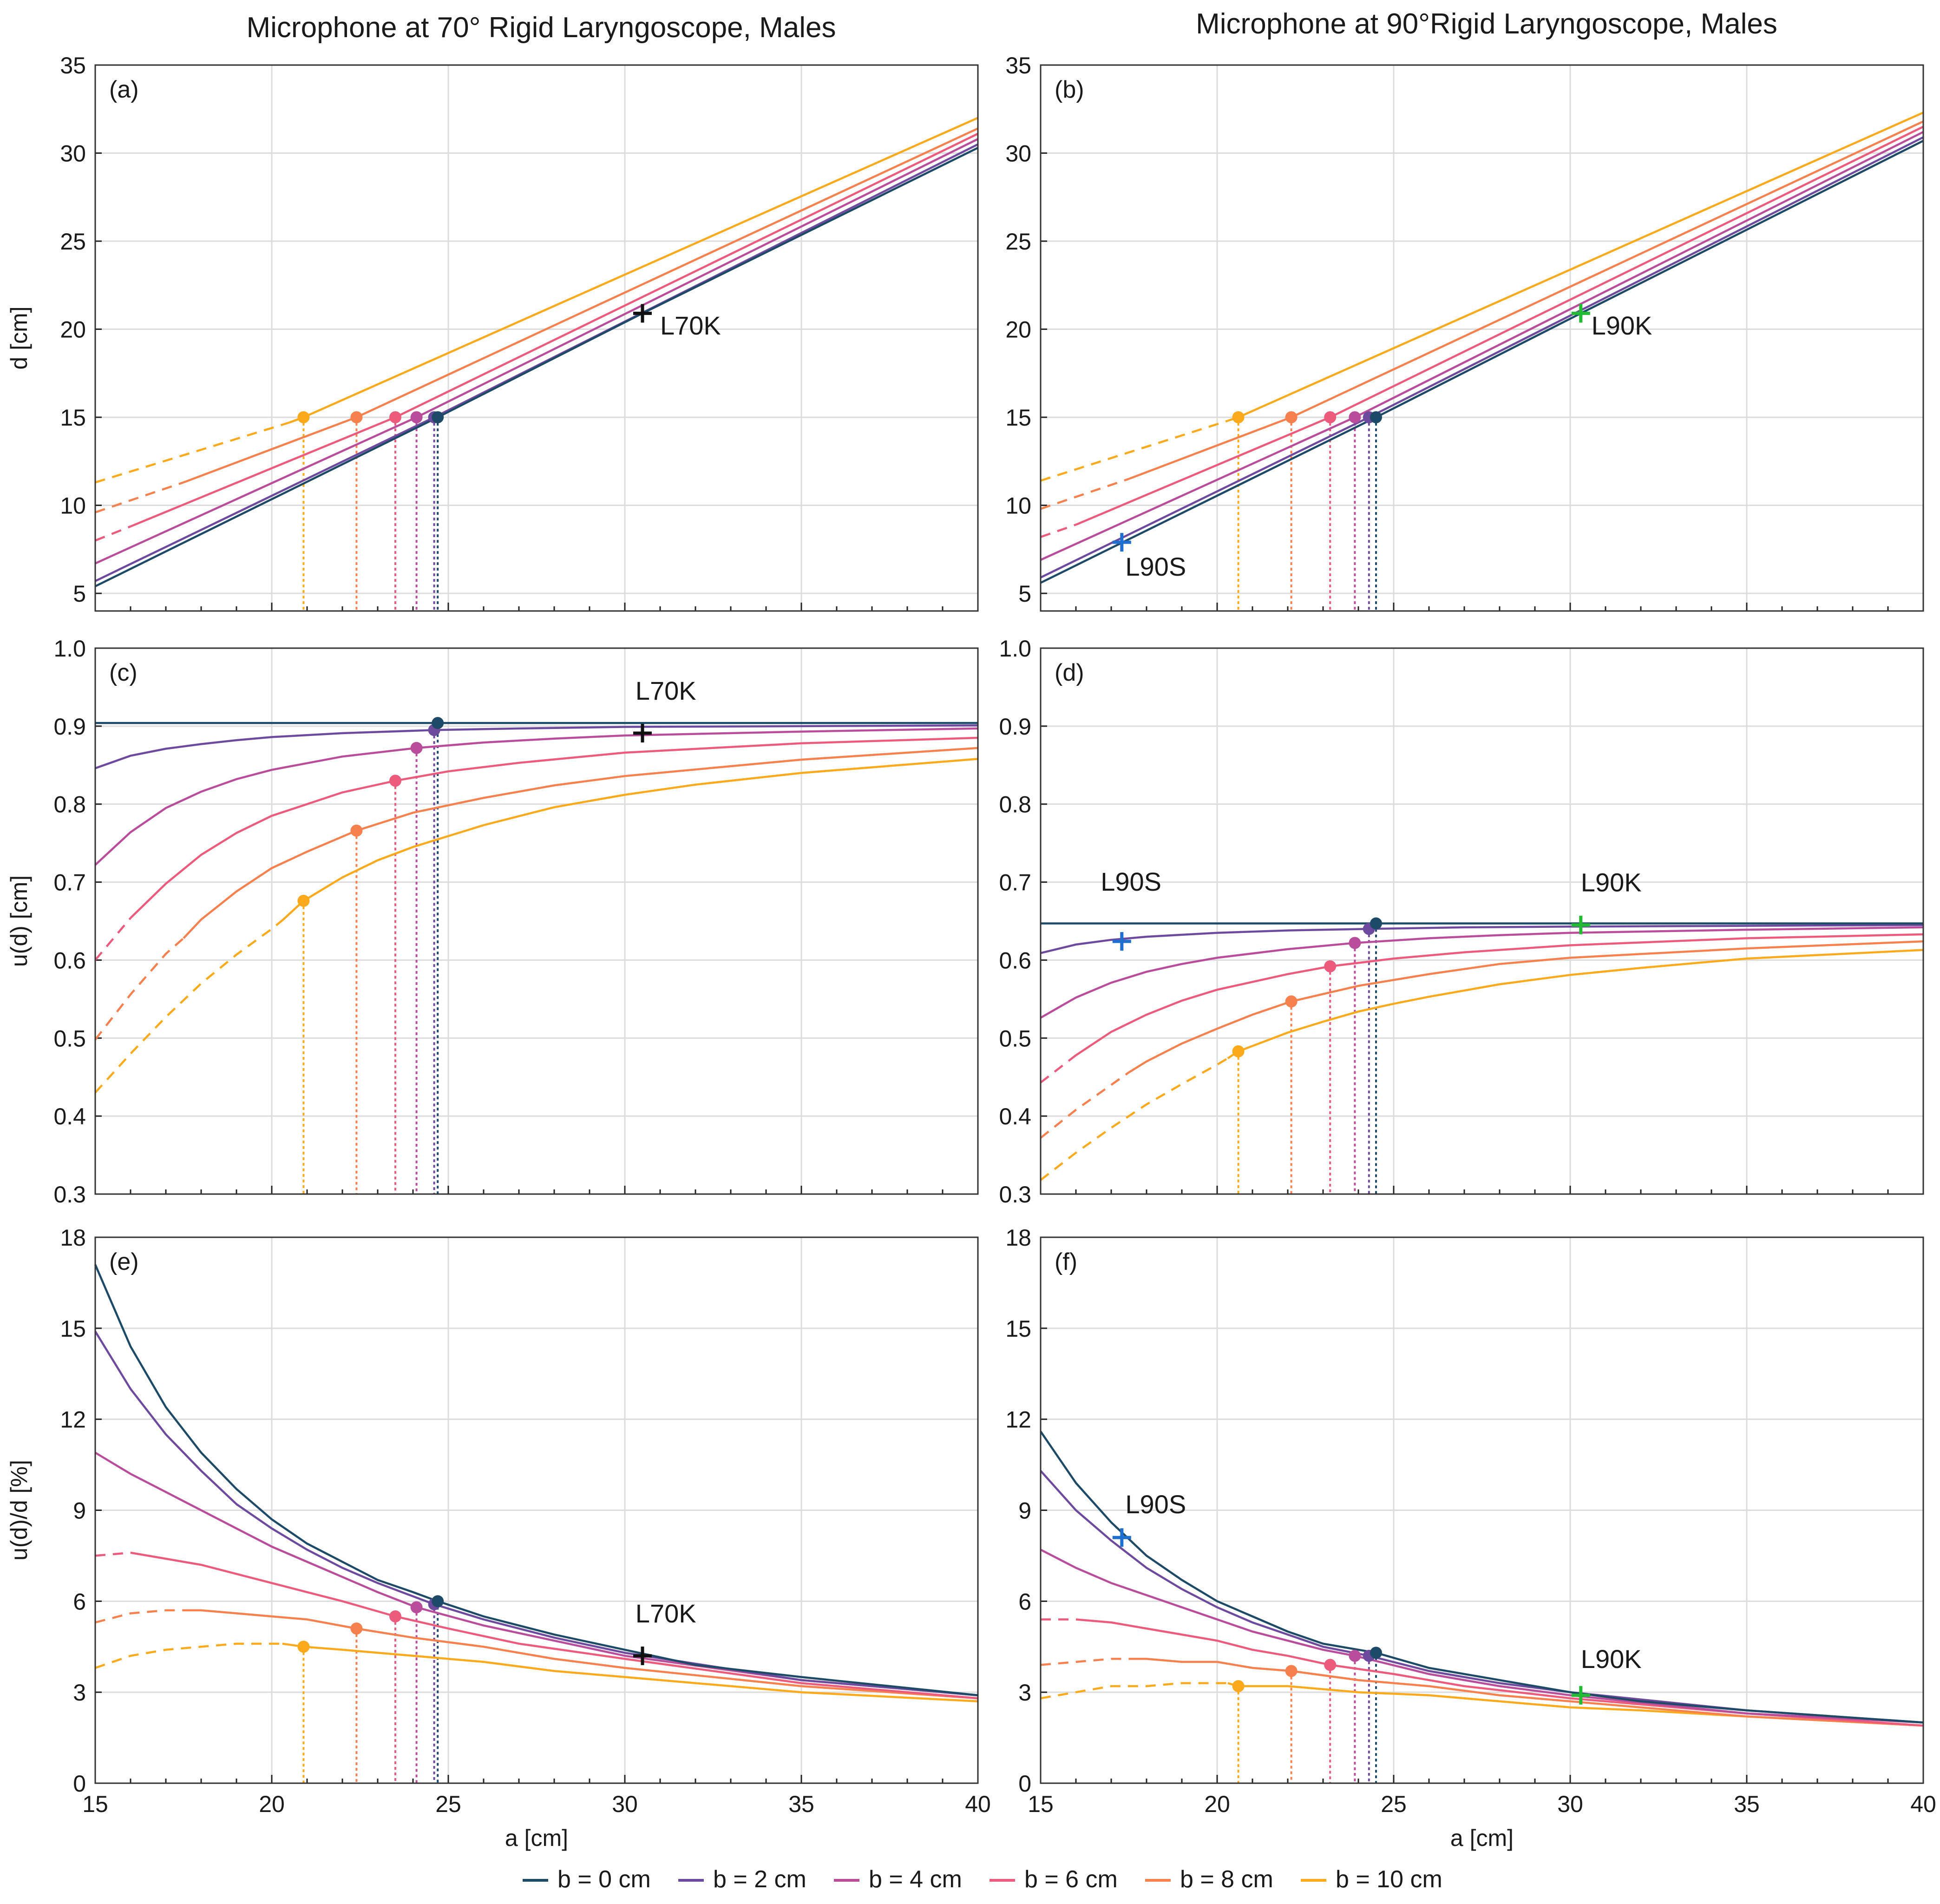 The width and height of the screenshot is (1940, 1904). What do you see at coordinates (1747, 1804) in the screenshot?
I see `x-tick-label: 35` at bounding box center [1747, 1804].